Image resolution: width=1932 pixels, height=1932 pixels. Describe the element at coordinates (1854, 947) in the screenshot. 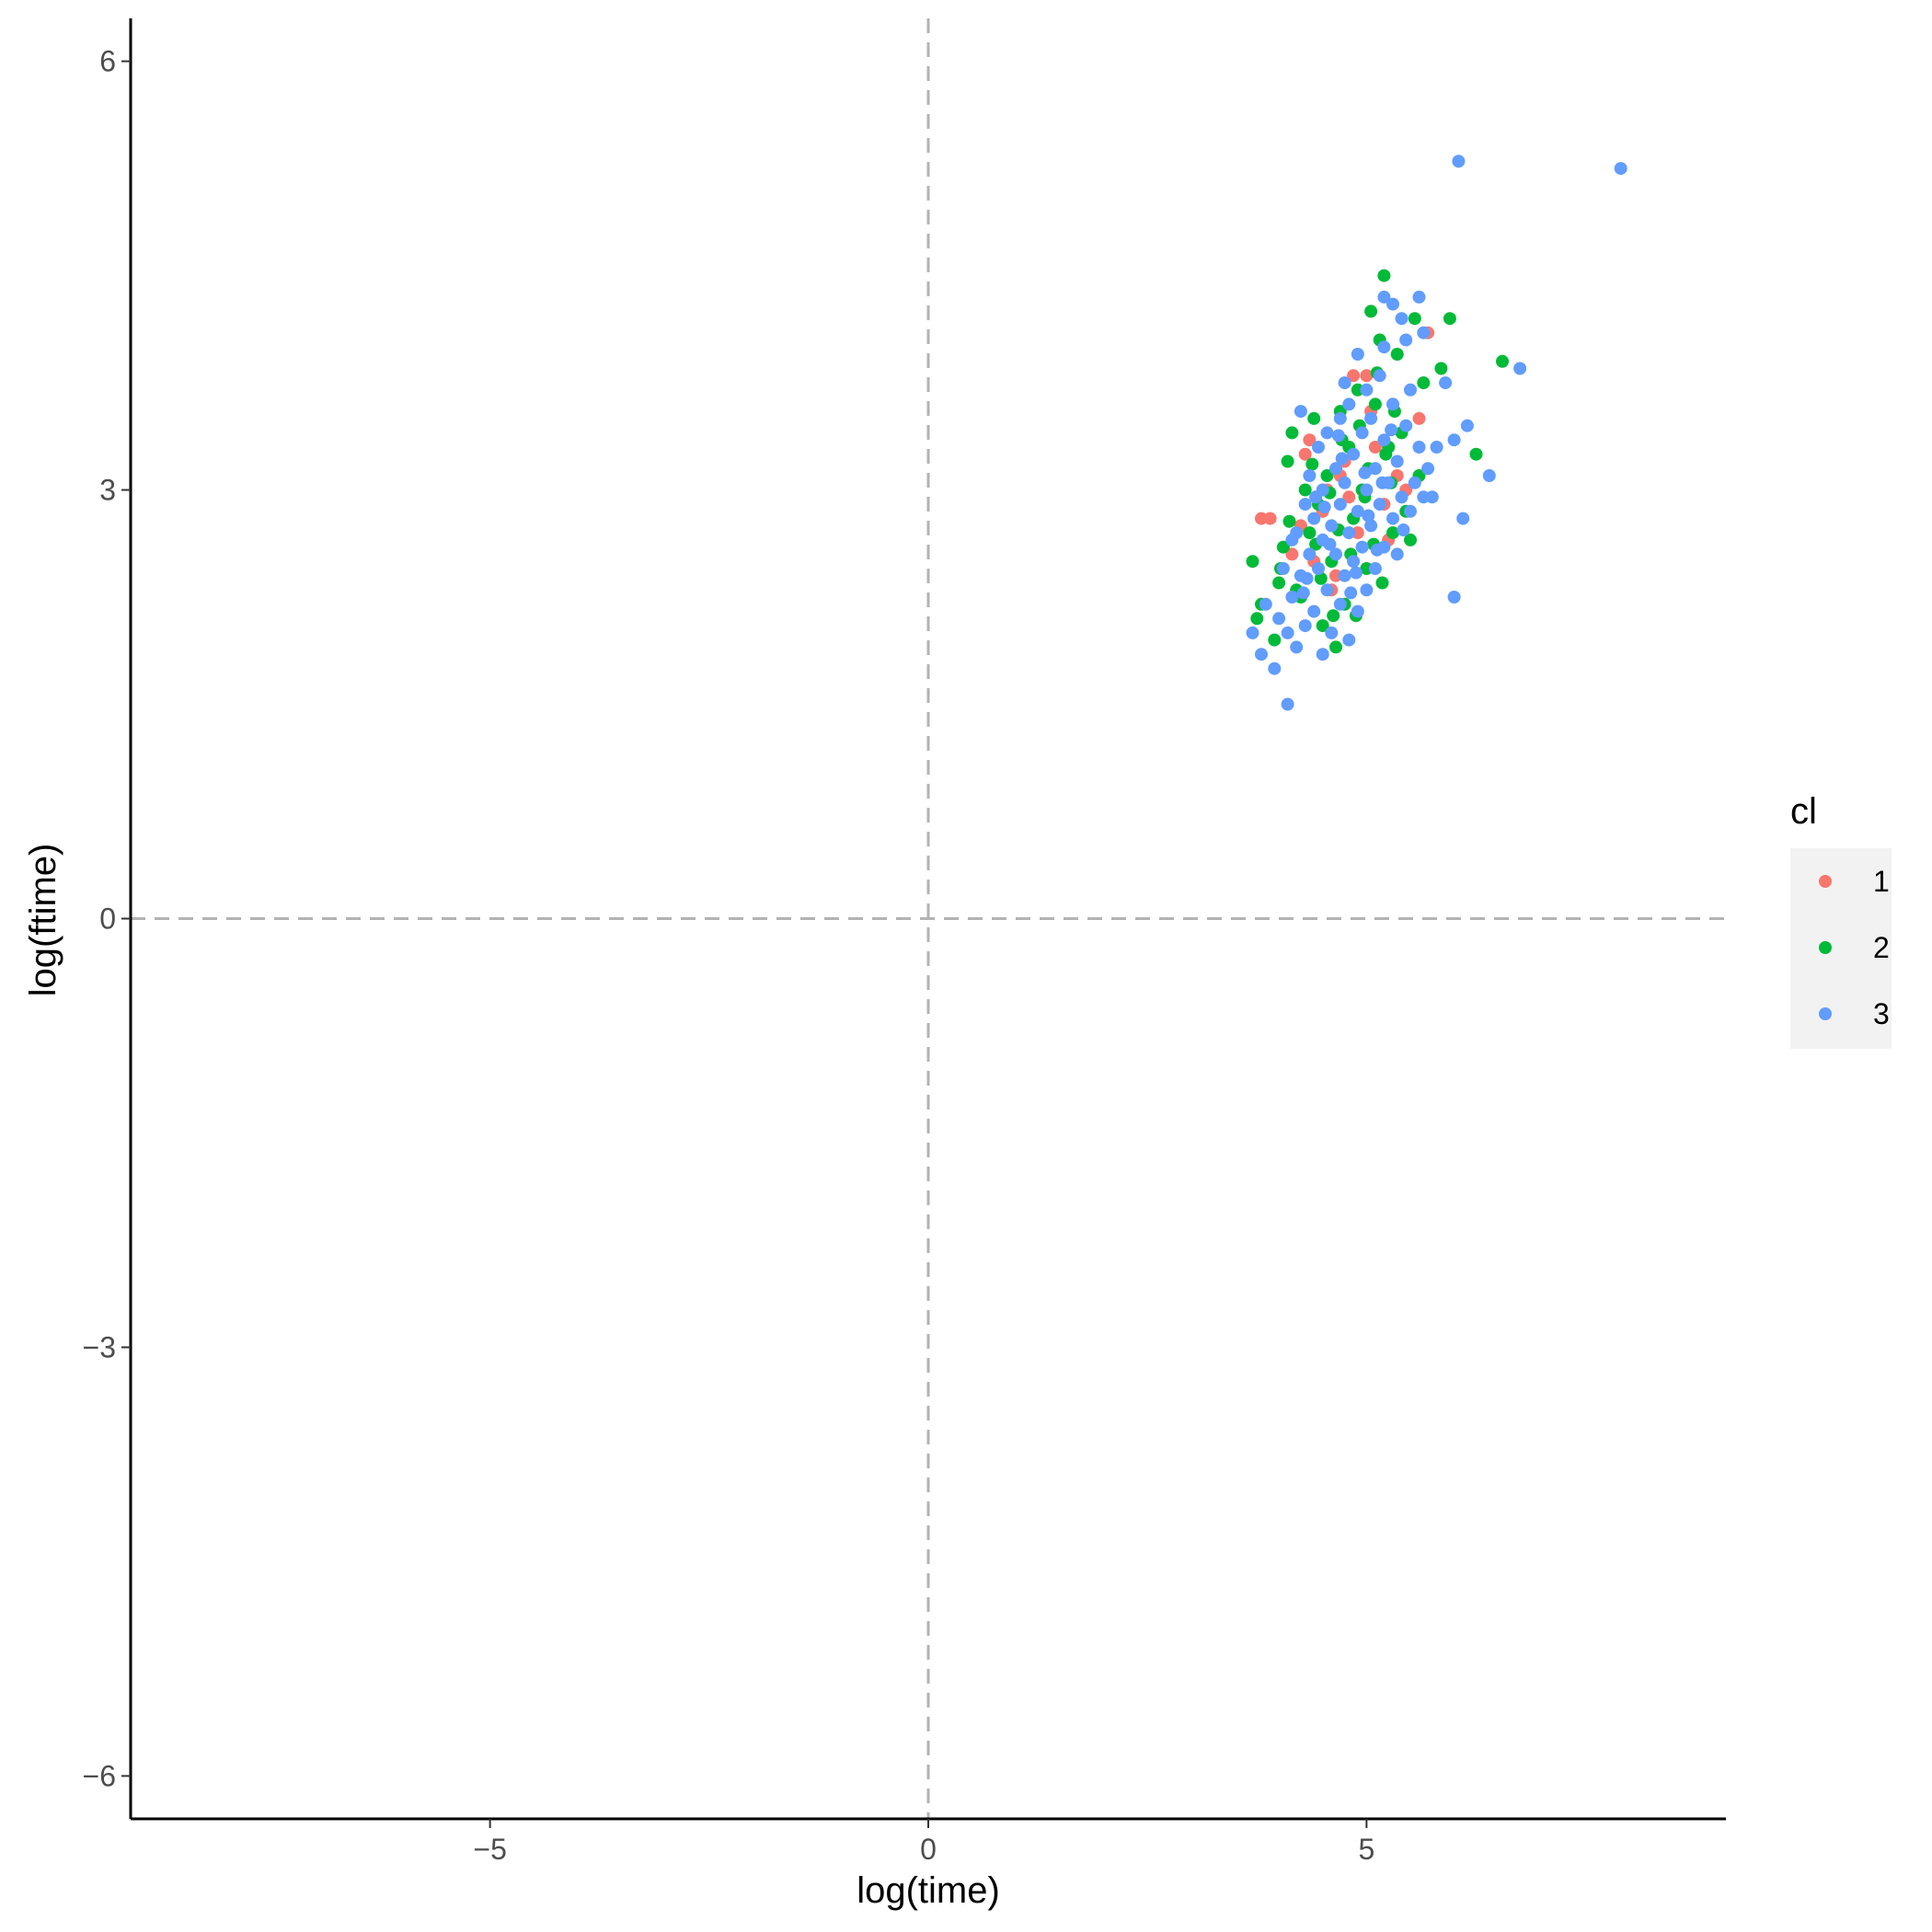

I see `legend-items: 1 2 3` at that location.